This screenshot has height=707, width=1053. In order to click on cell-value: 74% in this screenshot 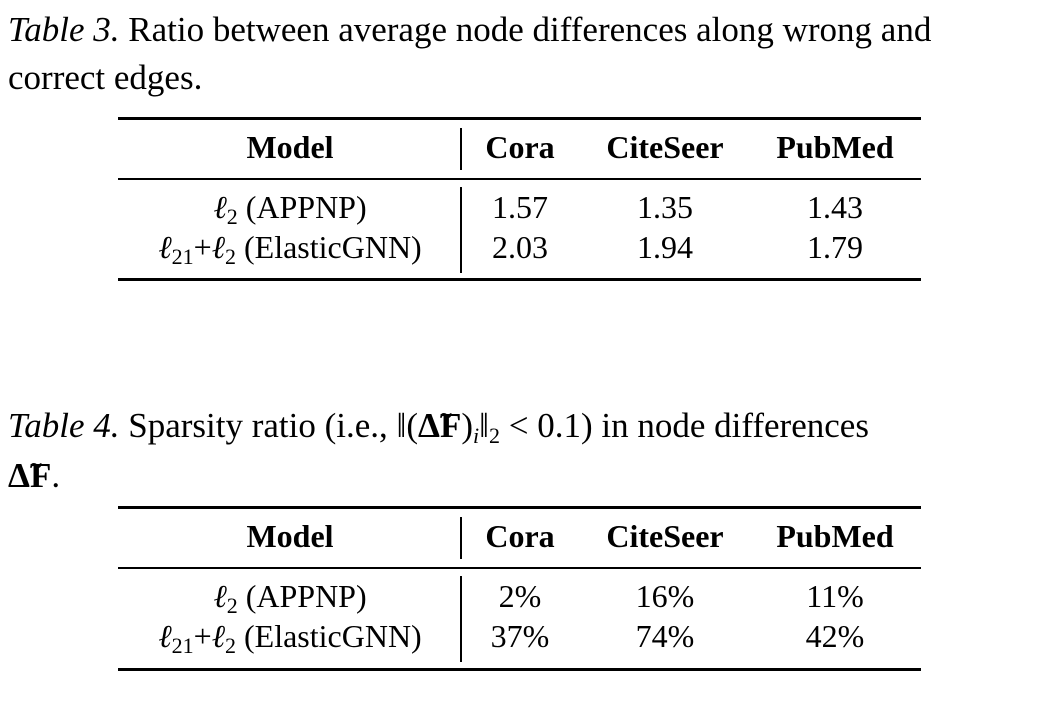, I will do `click(665, 636)`.